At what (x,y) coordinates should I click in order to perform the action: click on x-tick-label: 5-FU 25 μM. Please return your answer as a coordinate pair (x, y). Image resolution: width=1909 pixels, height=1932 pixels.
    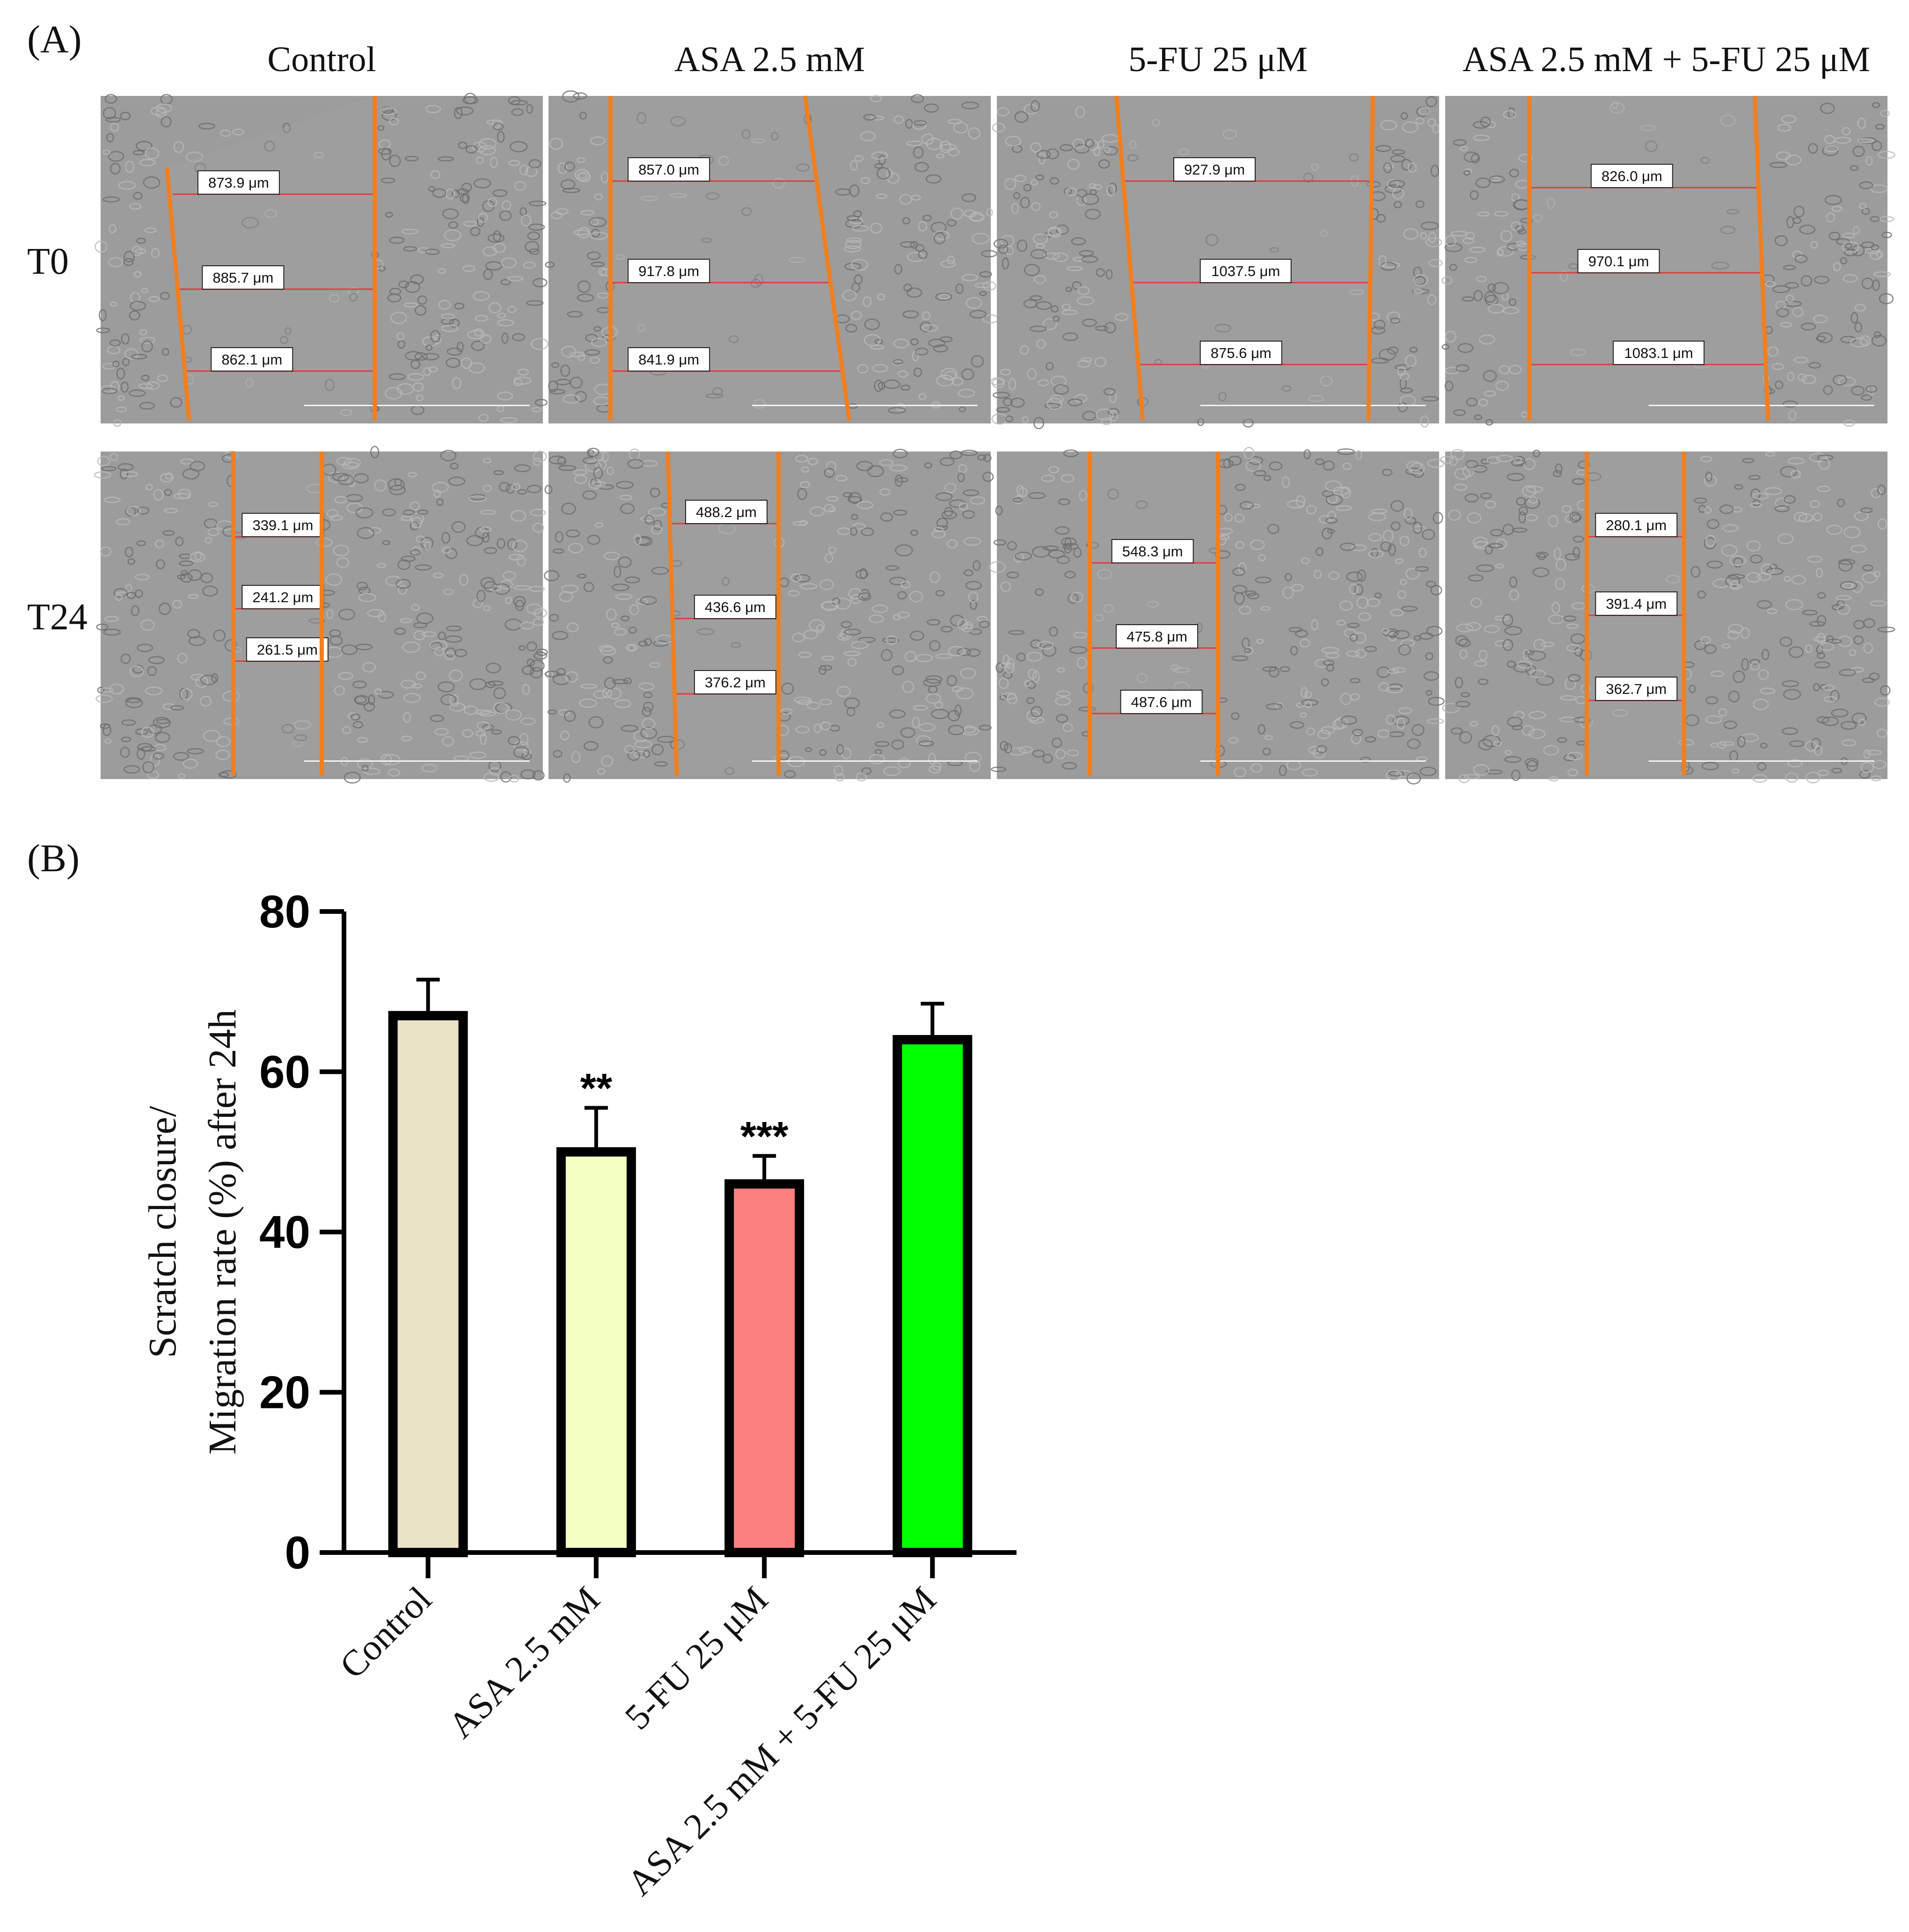
    Looking at the image, I should click on (696, 1658).